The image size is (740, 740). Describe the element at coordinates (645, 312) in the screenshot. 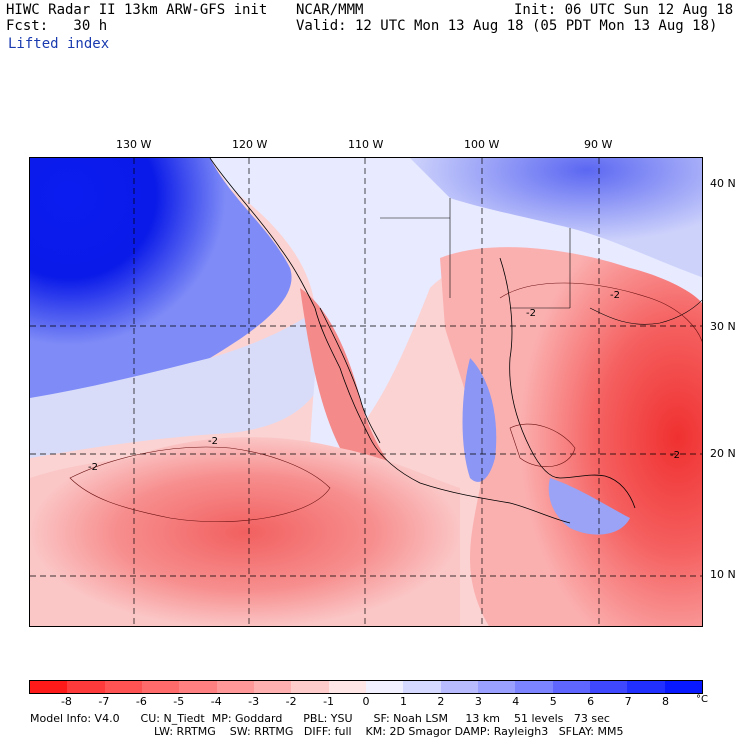

I see `us-gulf-coast` at that location.